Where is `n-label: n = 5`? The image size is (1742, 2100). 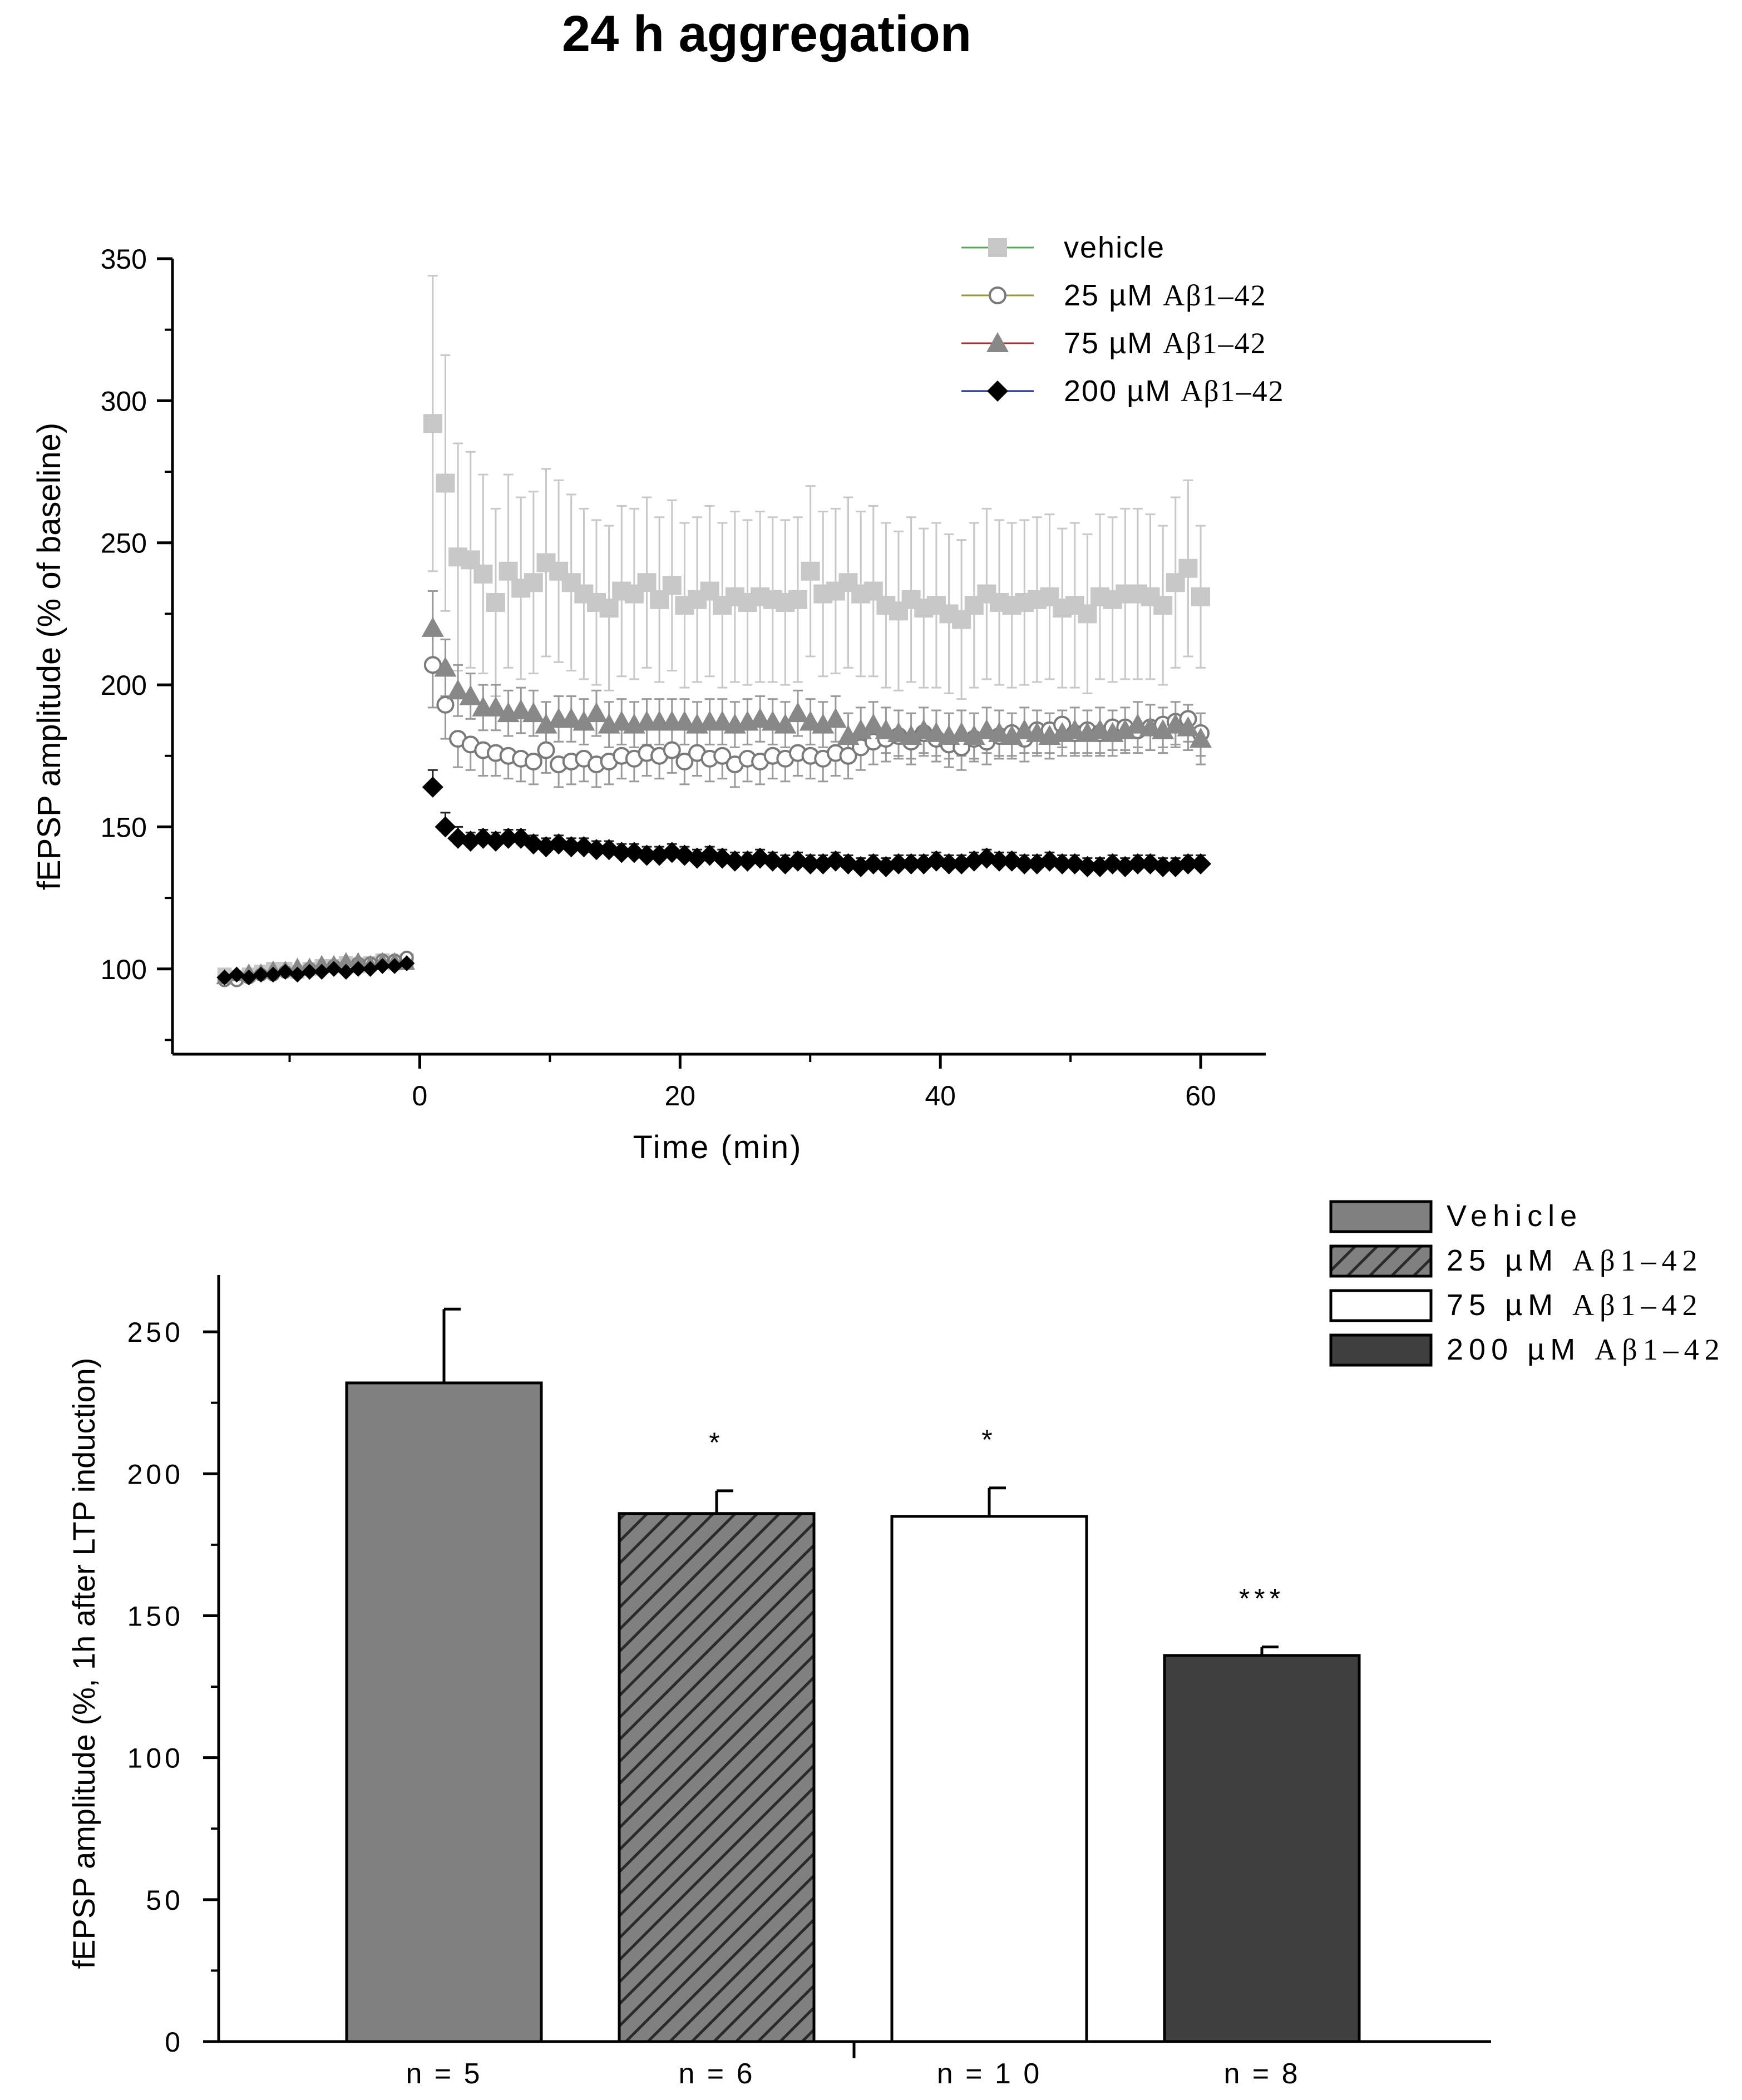 n-label: n = 5 is located at coordinates (444, 2074).